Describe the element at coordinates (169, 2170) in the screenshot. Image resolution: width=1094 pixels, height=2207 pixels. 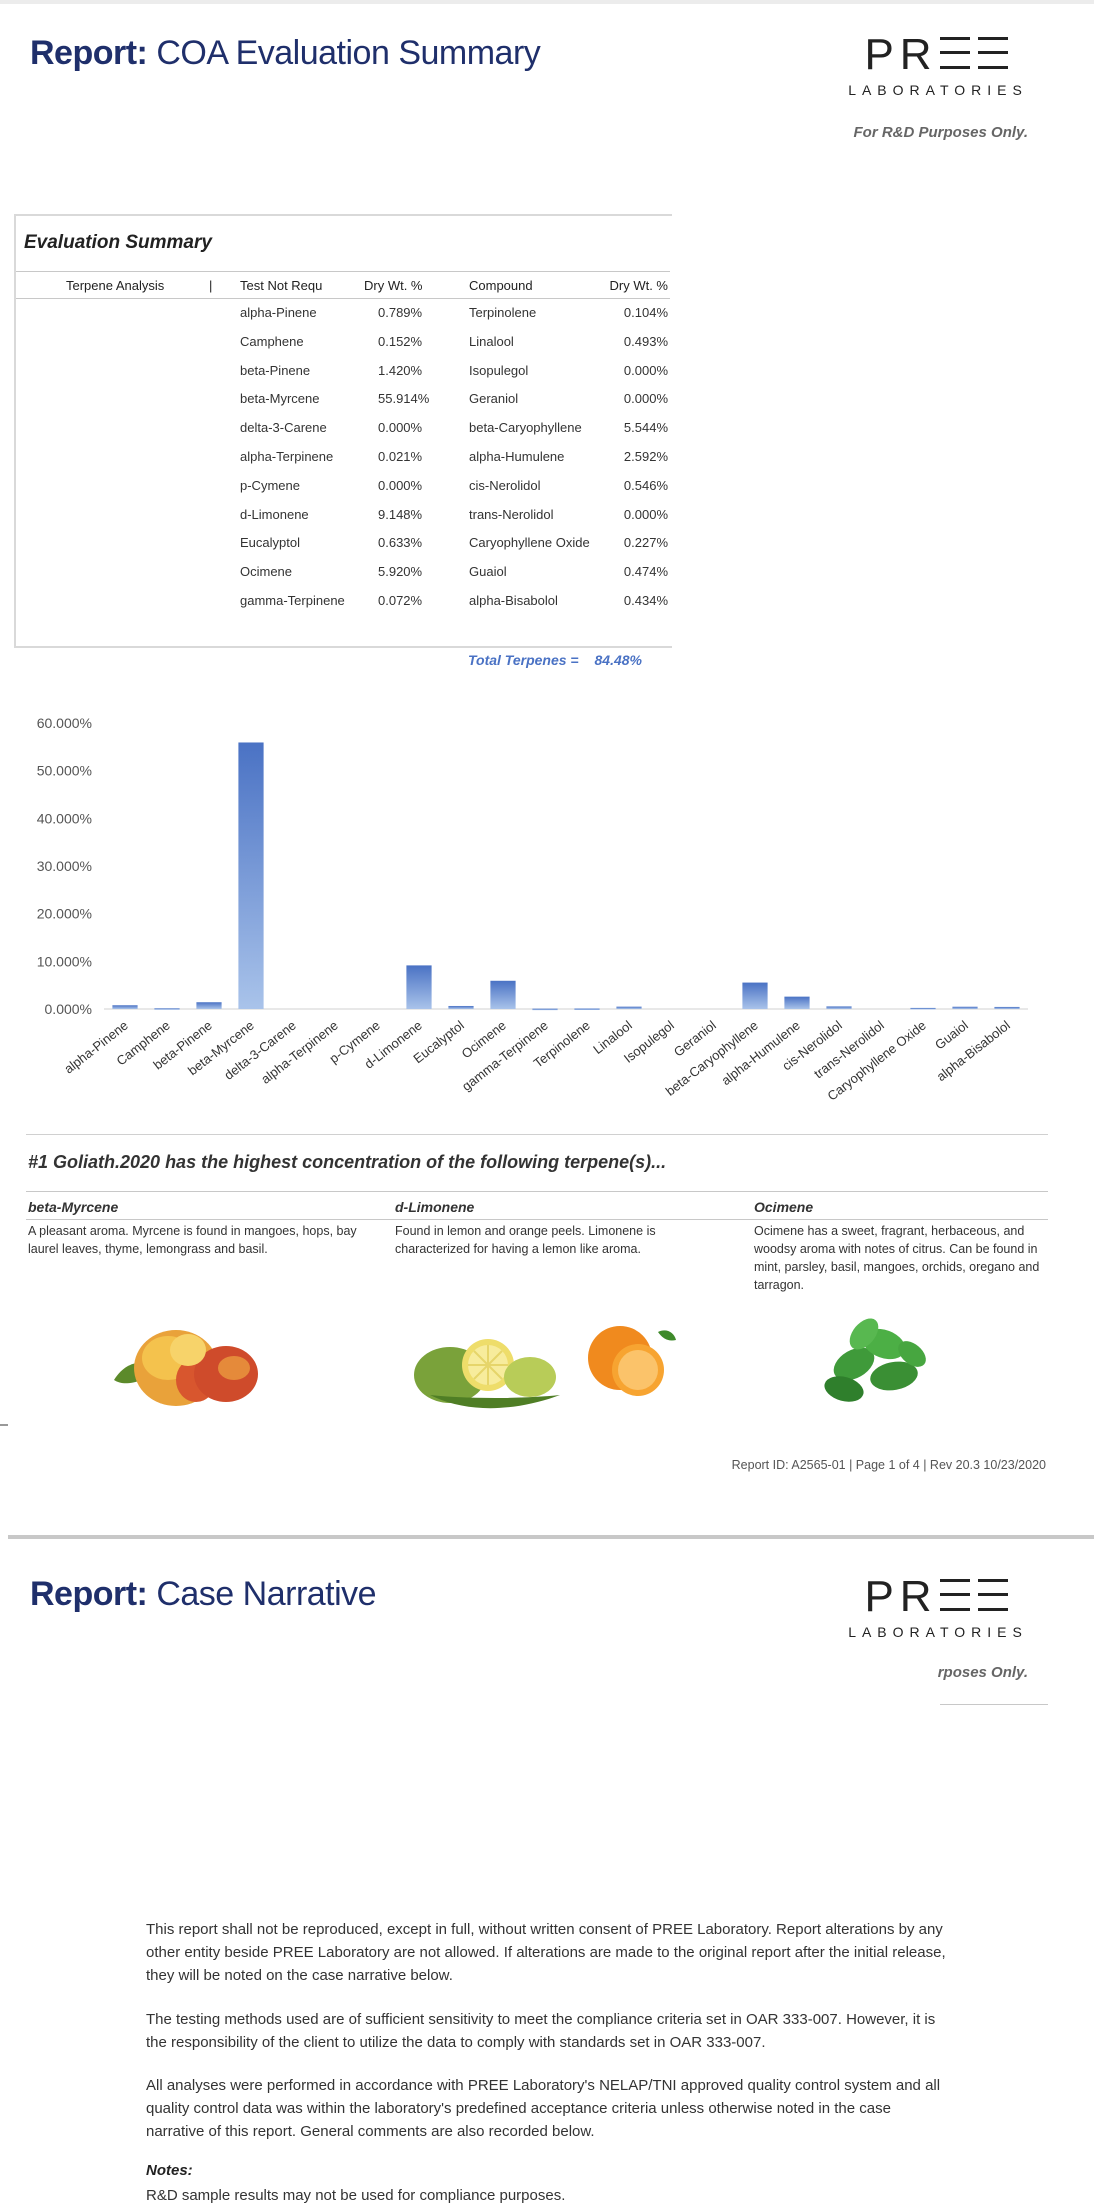
I see `notes-title: Notes:` at that location.